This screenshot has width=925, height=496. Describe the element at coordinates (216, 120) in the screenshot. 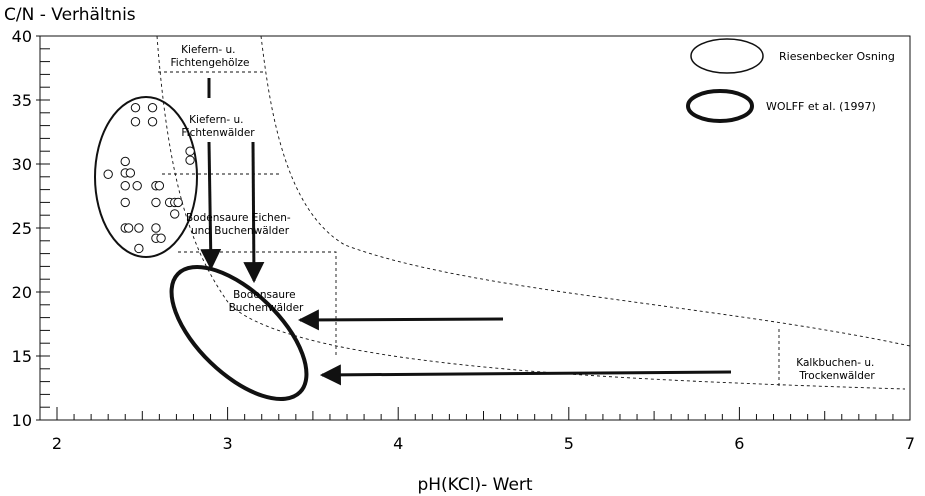

I see `annotation-pine-forests-line1: Kiefern- u.` at that location.